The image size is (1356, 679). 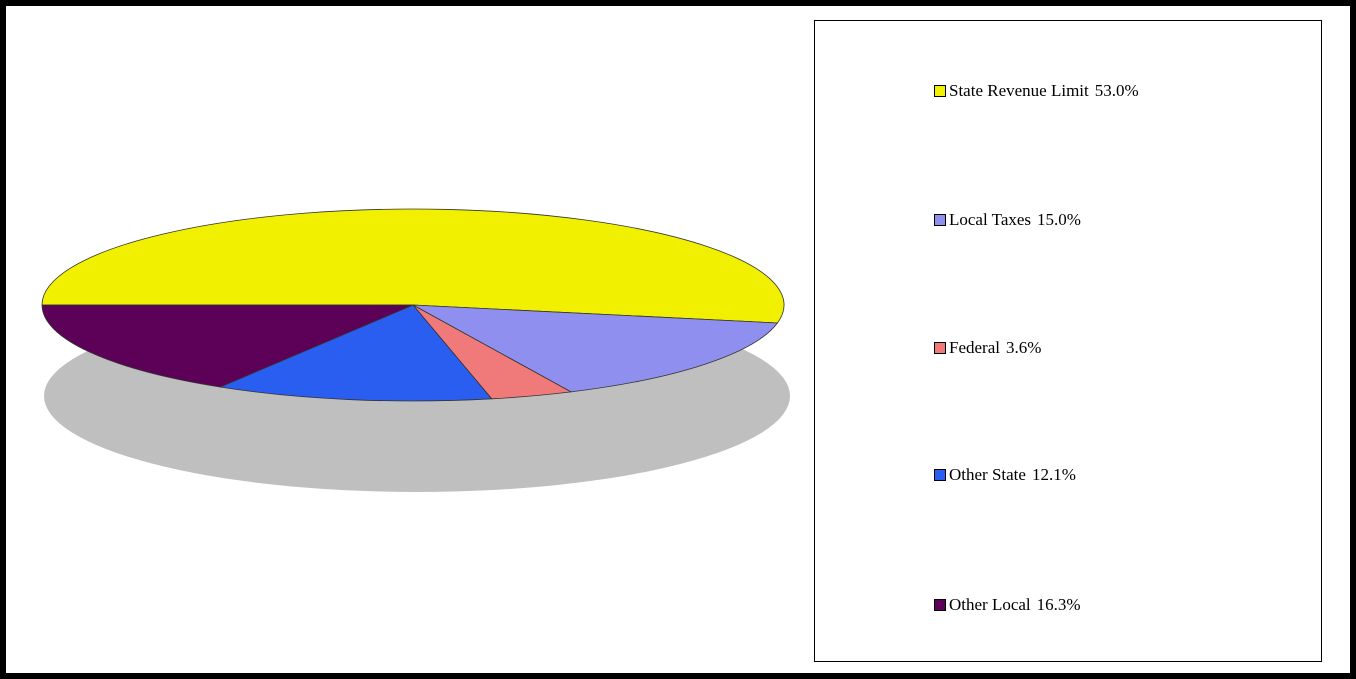 What do you see at coordinates (1019, 90) in the screenshot?
I see `legend-label: State Revenue Limit` at bounding box center [1019, 90].